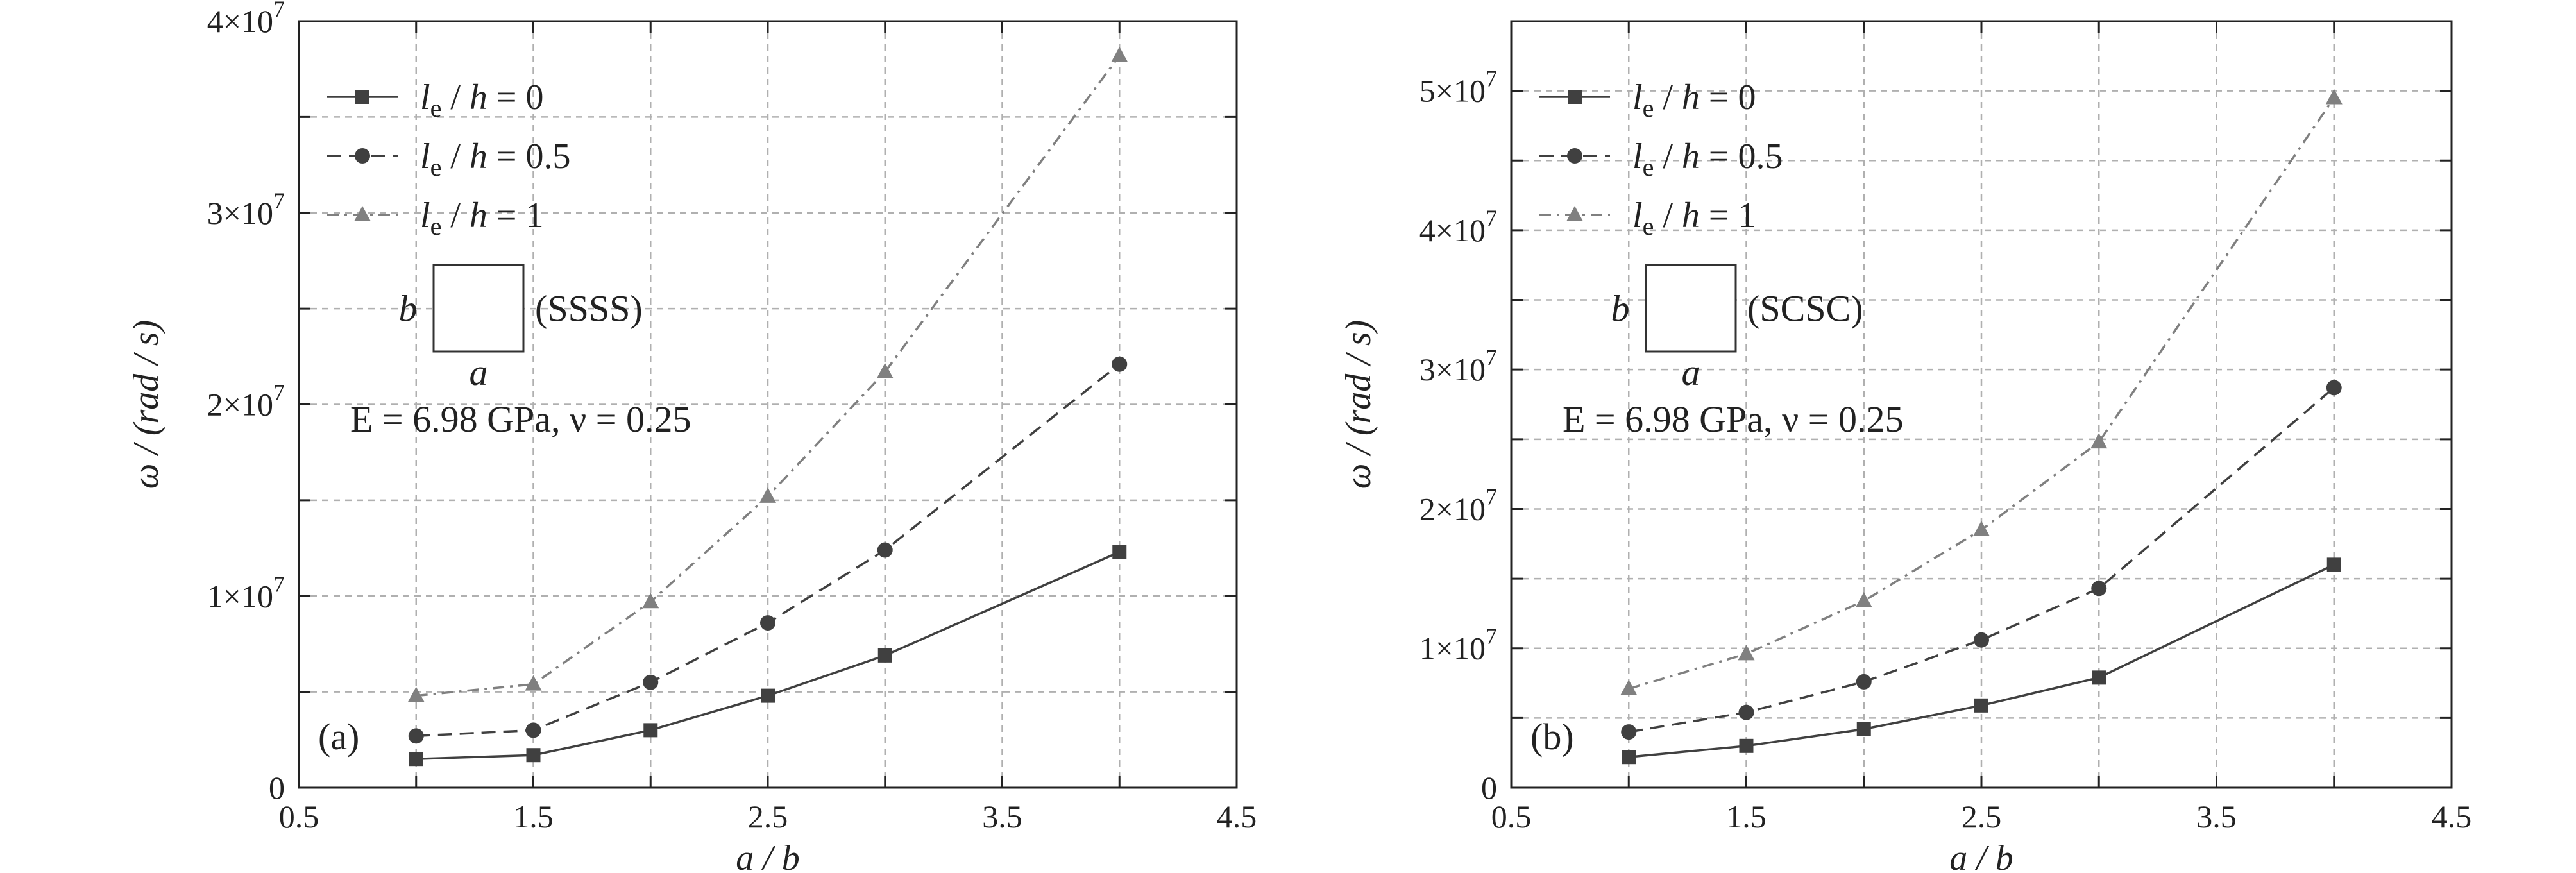  What do you see at coordinates (338, 737) in the screenshot?
I see `panel-label: (a)` at bounding box center [338, 737].